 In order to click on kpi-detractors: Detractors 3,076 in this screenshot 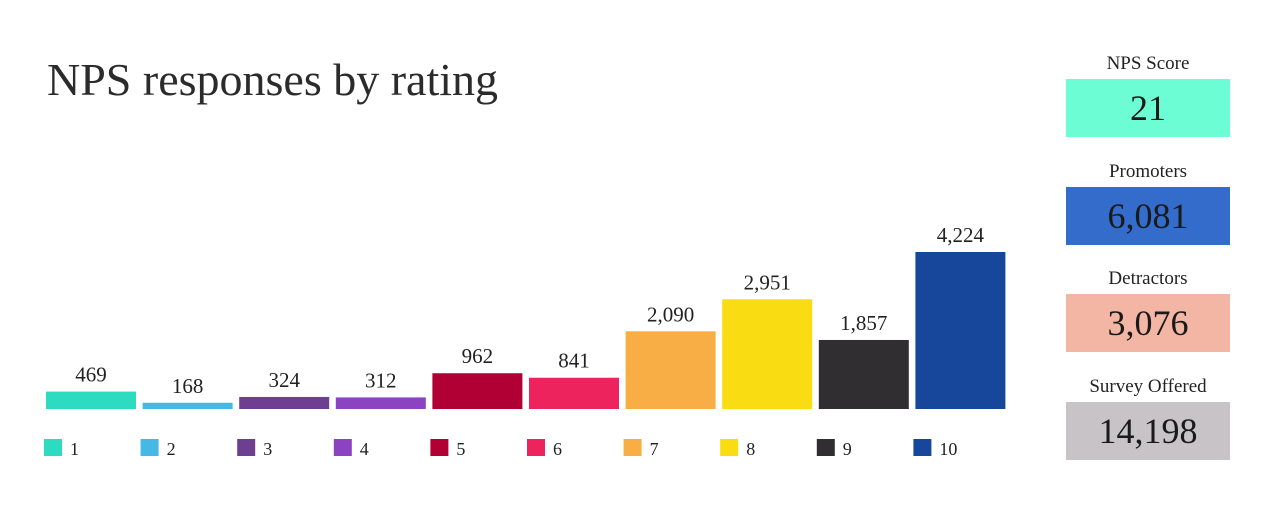, I will do `click(1148, 309)`.